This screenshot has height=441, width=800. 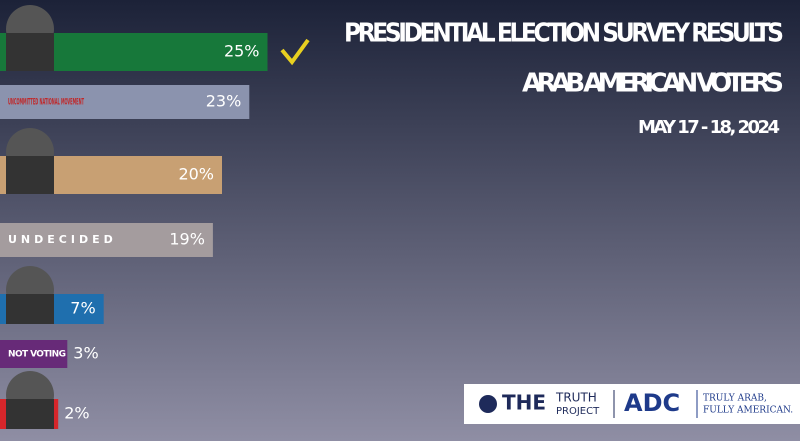 What do you see at coordinates (576, 398) in the screenshot?
I see `logo-text: TRUTH` at bounding box center [576, 398].